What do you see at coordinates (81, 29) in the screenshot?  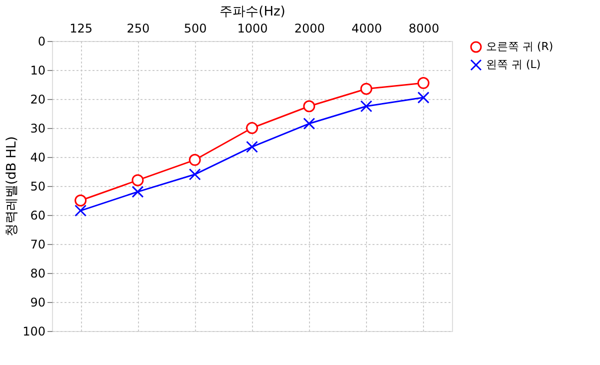 I see `x-tick-label: 125` at bounding box center [81, 29].